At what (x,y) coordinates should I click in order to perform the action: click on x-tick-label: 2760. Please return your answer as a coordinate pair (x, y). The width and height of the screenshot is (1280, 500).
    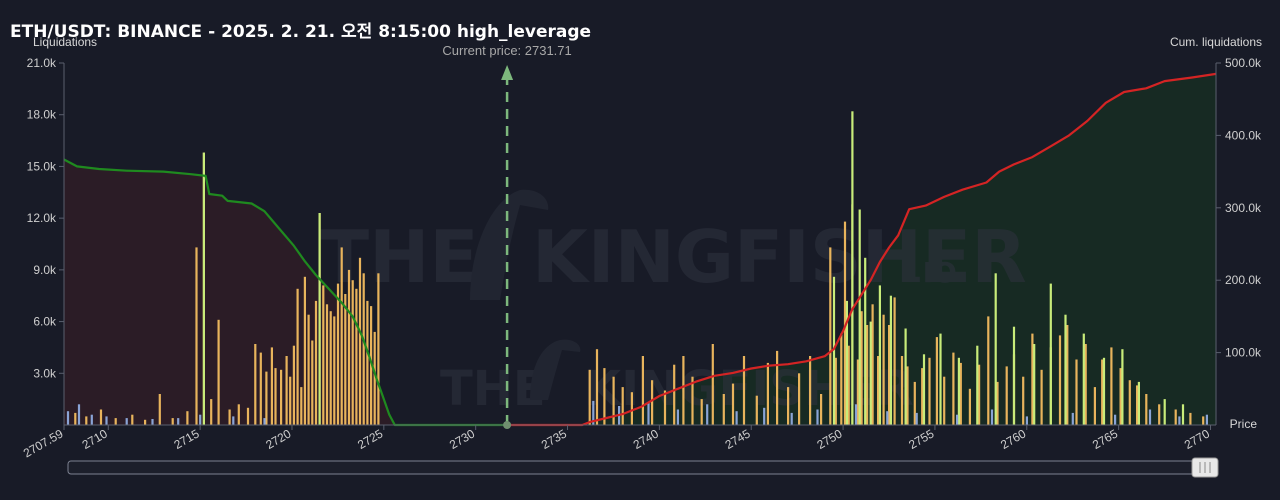
    Looking at the image, I should click on (1013, 439).